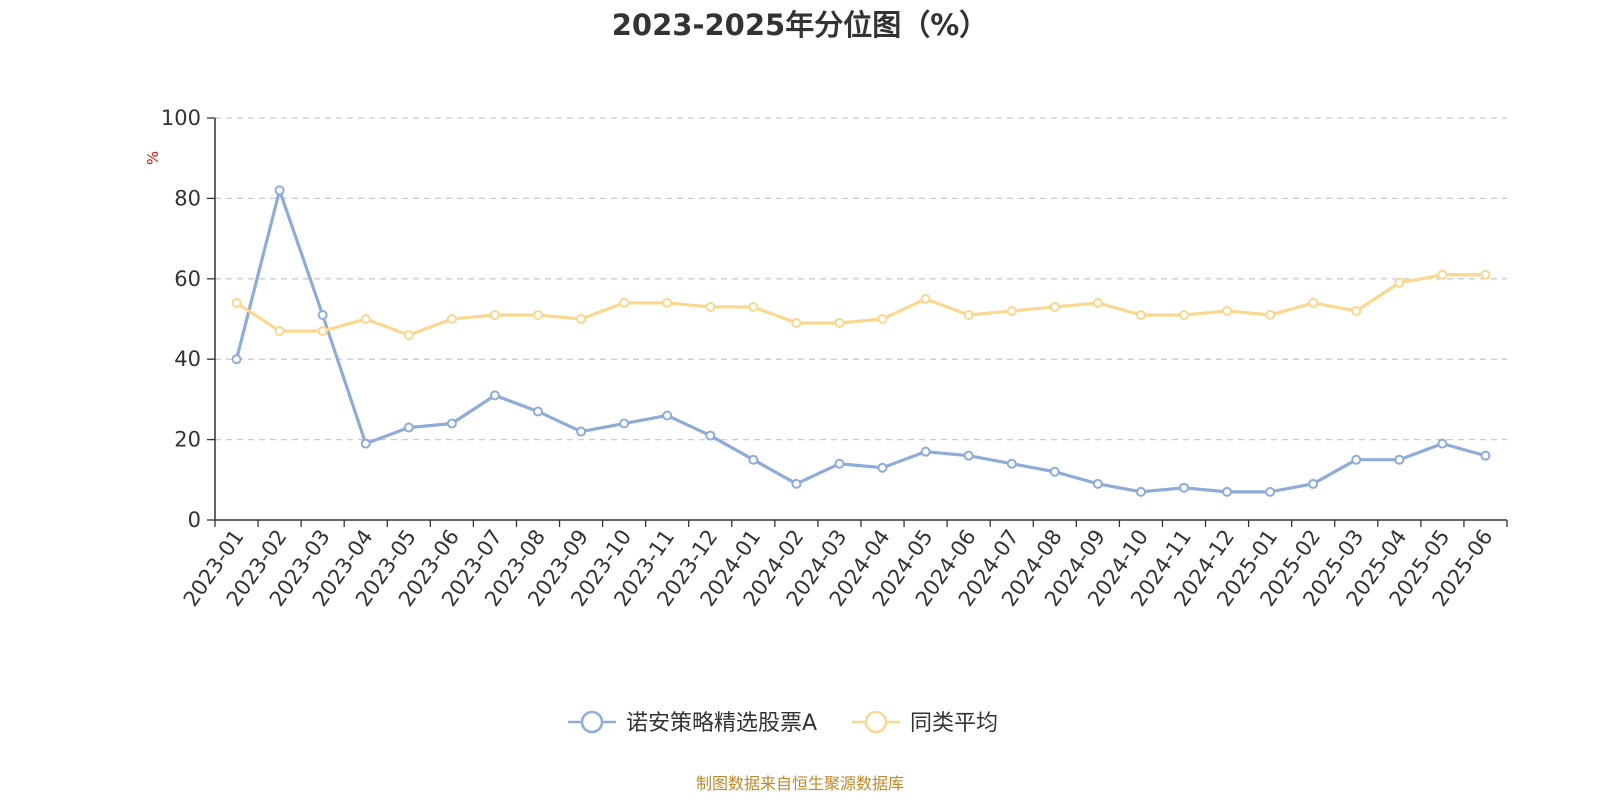  Describe the element at coordinates (181, 118) in the screenshot. I see `y-tick-label: 100` at that location.